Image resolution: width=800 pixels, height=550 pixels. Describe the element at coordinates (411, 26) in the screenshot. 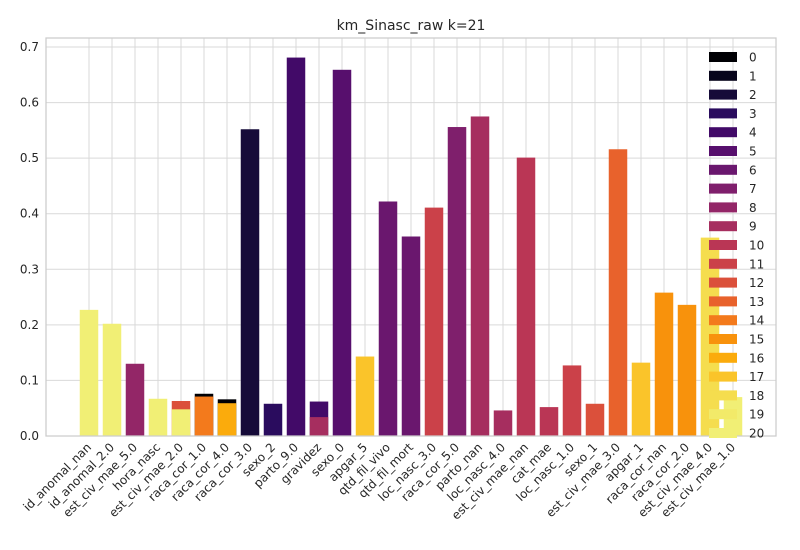

I see `chart-title: km_Sinasc_raw k=21` at that location.